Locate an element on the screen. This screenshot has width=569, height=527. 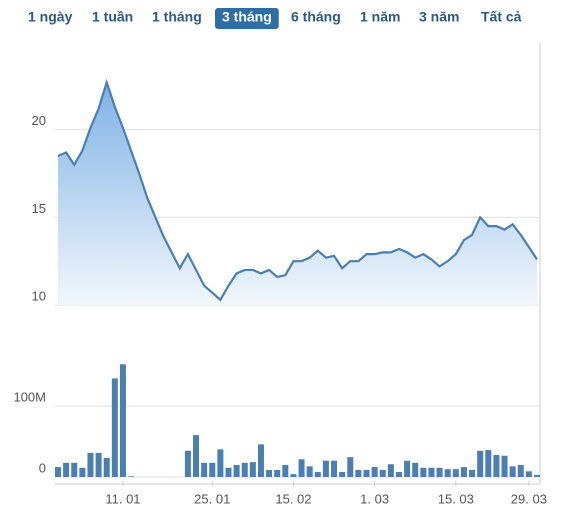
y-tick-label: 100M is located at coordinates (29, 397).